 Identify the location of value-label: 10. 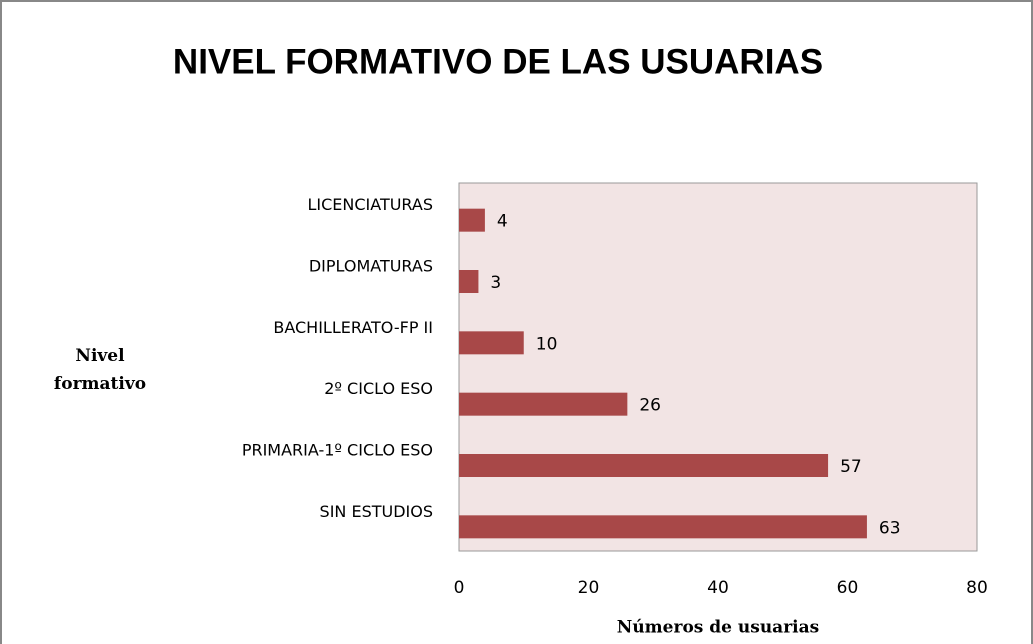
(547, 344).